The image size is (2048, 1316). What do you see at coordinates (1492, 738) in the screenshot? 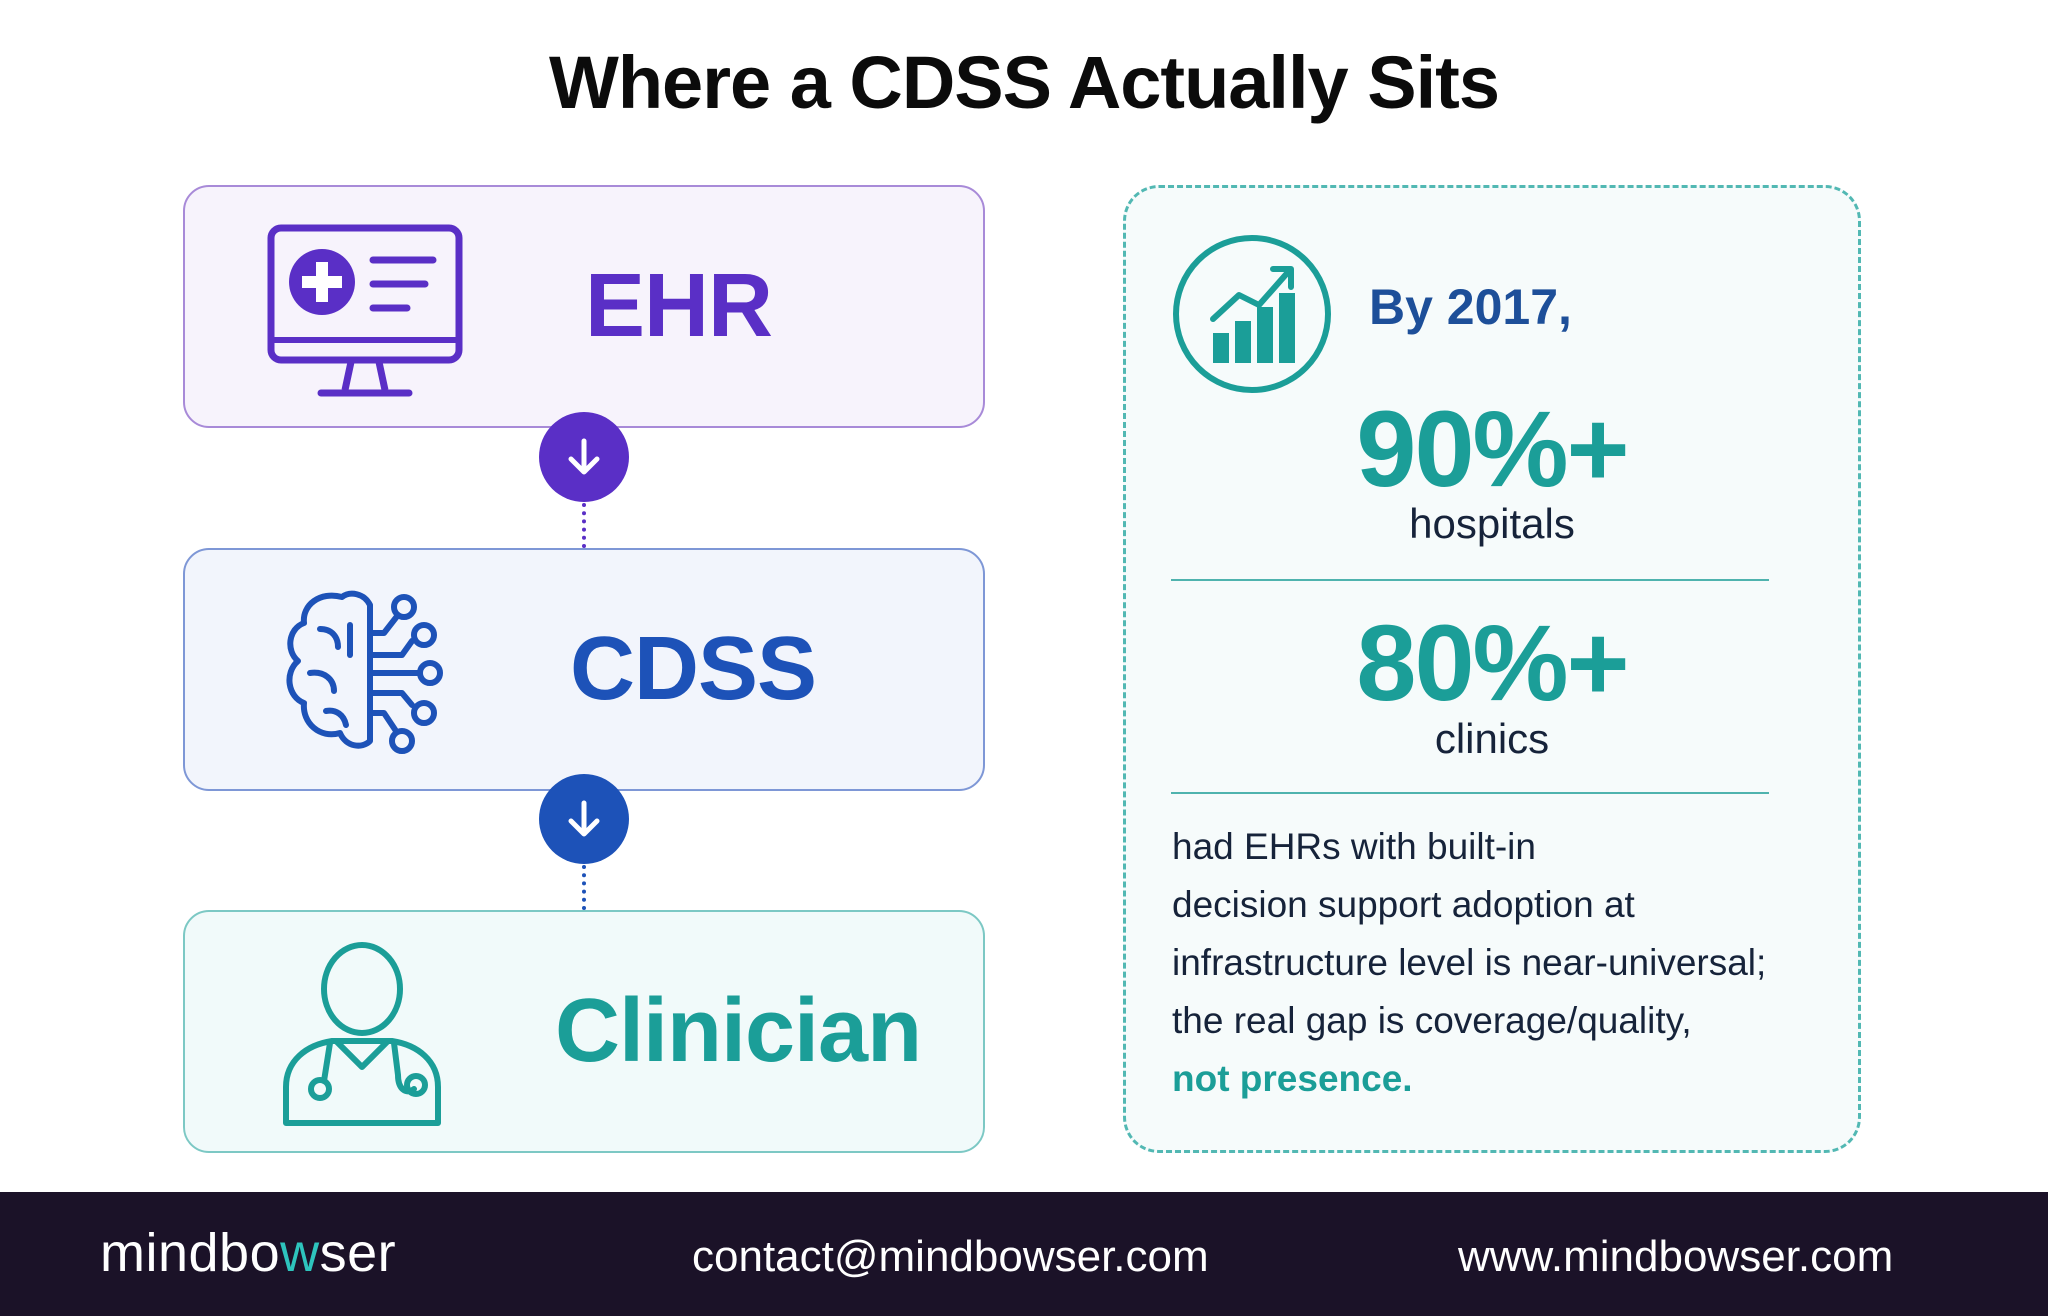
I see `stat-label-clinics: clinics` at bounding box center [1492, 738].